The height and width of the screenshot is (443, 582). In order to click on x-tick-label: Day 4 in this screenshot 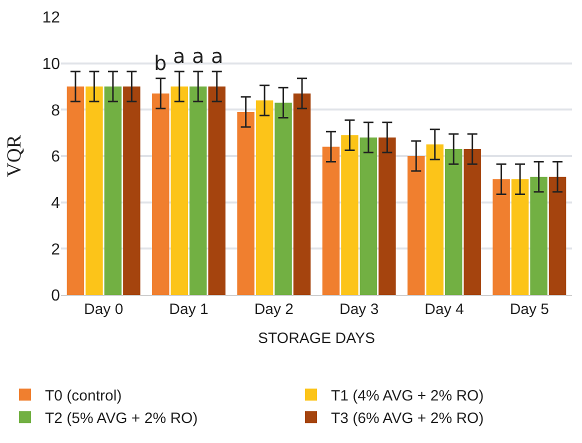, I will do `click(444, 309)`.